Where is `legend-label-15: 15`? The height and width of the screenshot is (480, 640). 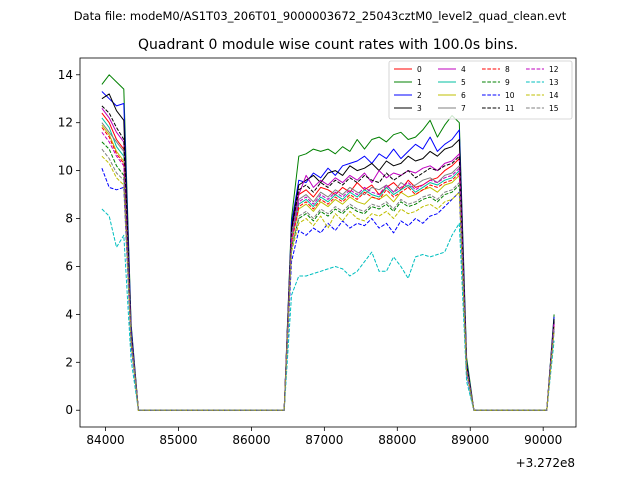
legend-label-15: 15 is located at coordinates (554, 108).